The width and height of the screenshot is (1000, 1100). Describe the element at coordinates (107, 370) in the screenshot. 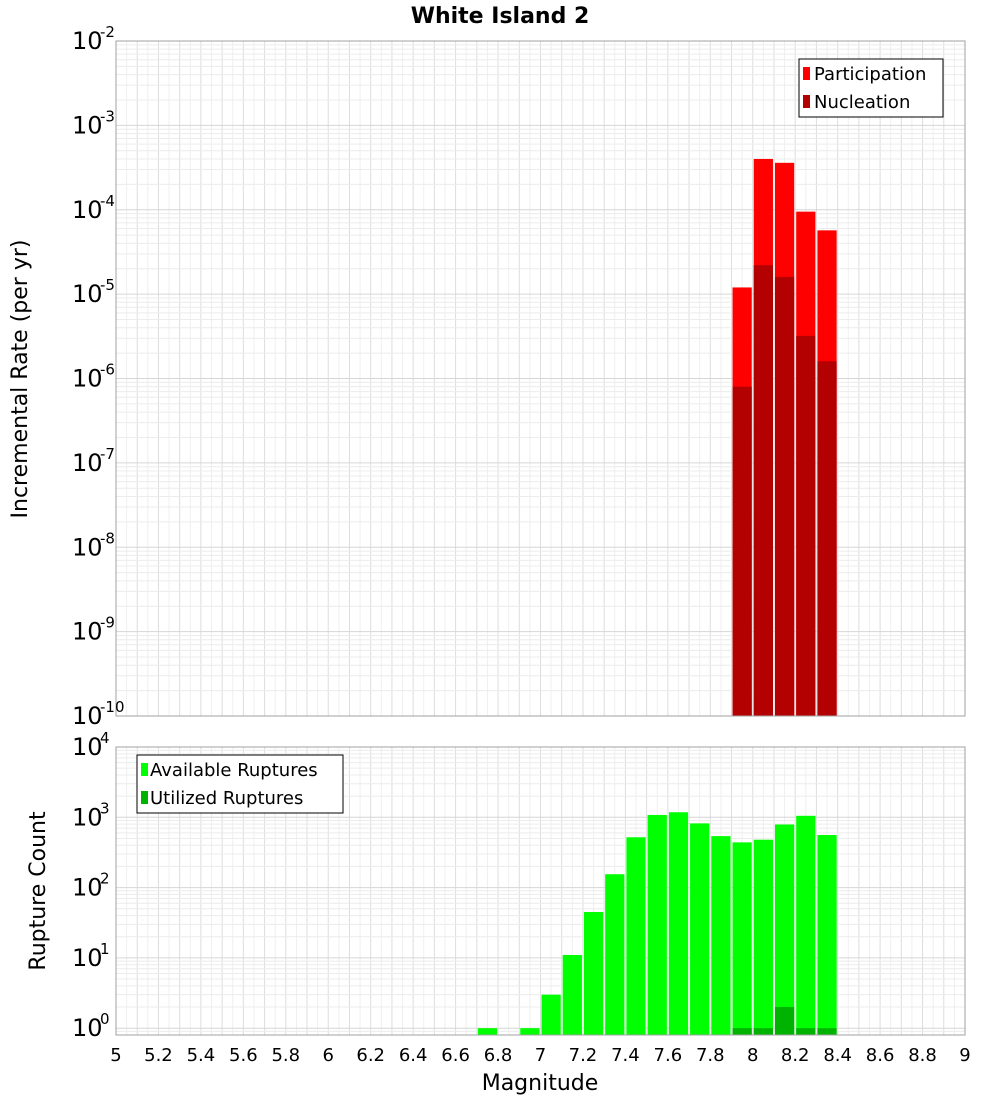

I see `rate-y-tick-exponent: -6` at that location.